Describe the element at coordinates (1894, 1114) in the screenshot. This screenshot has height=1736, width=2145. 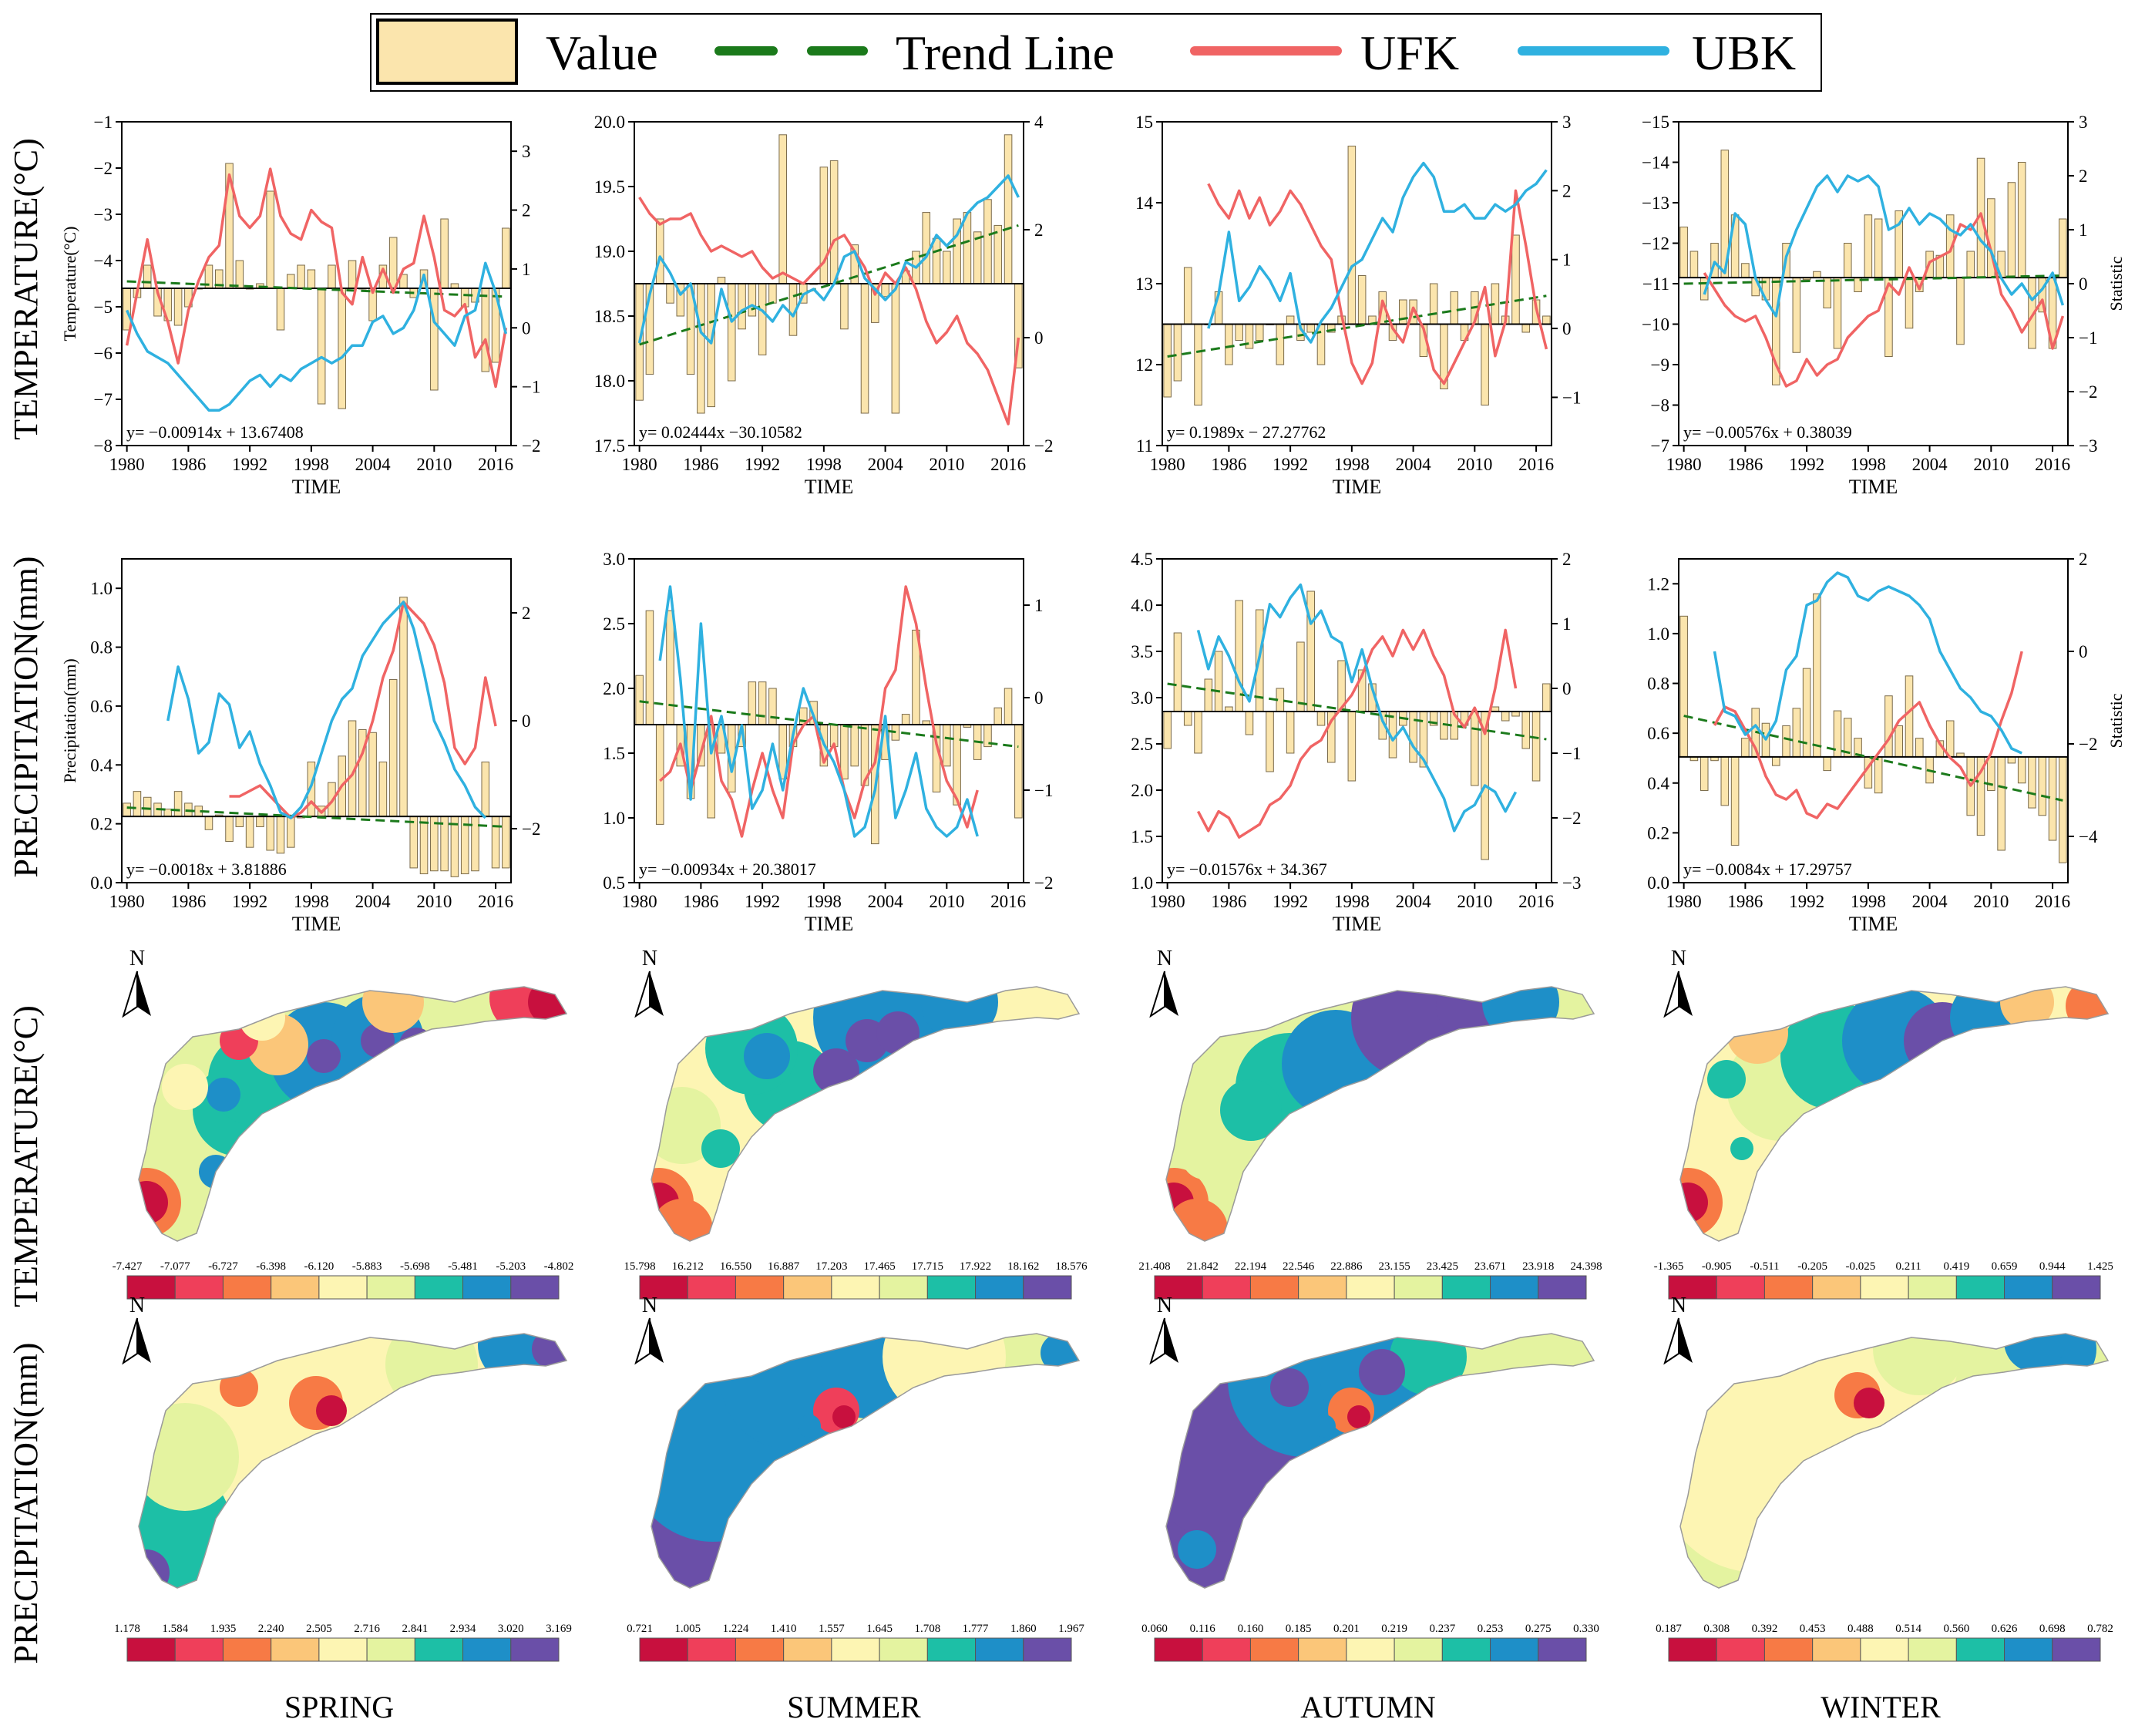
I see `basin-fill` at that location.